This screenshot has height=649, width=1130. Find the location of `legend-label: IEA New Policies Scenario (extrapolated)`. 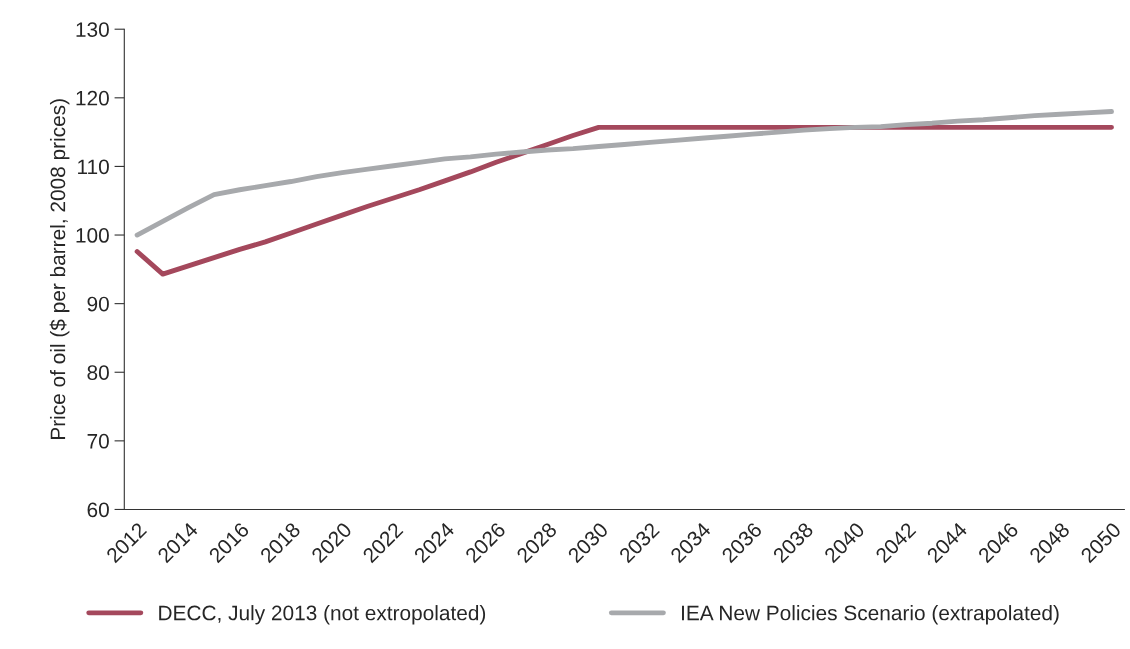

legend-label: IEA New Policies Scenario (extrapolated) is located at coordinates (870, 615).